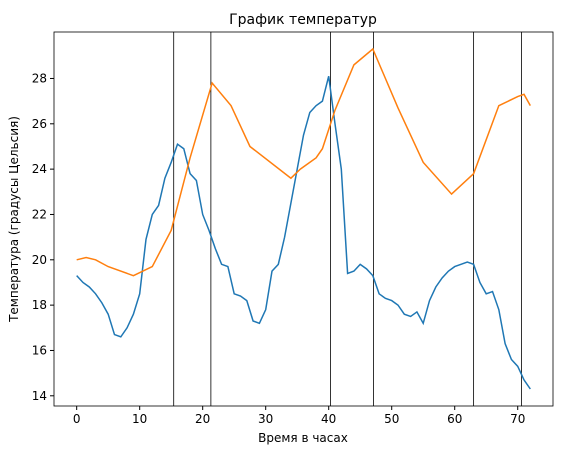 The height and width of the screenshot is (463, 586). What do you see at coordinates (139, 419) in the screenshot?
I see `x-tick-label: 10` at bounding box center [139, 419].